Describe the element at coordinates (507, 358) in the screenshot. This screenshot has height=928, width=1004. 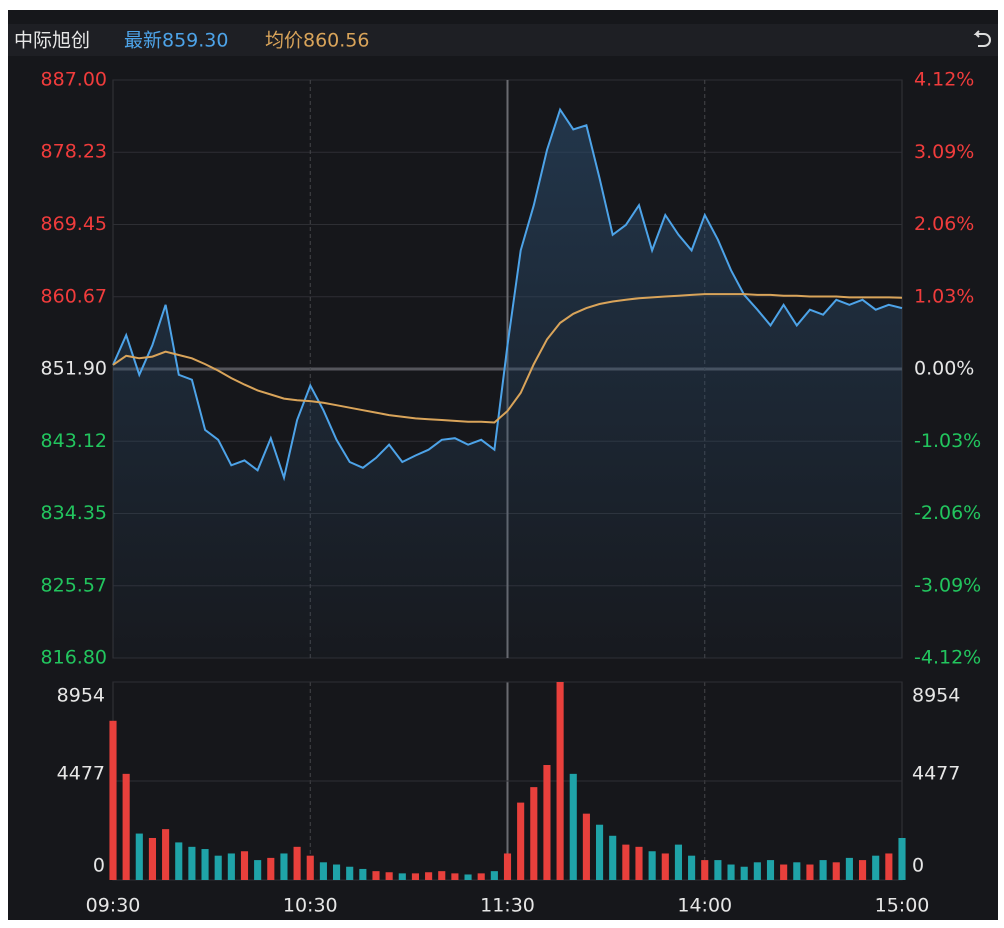
I see `average-line` at that location.